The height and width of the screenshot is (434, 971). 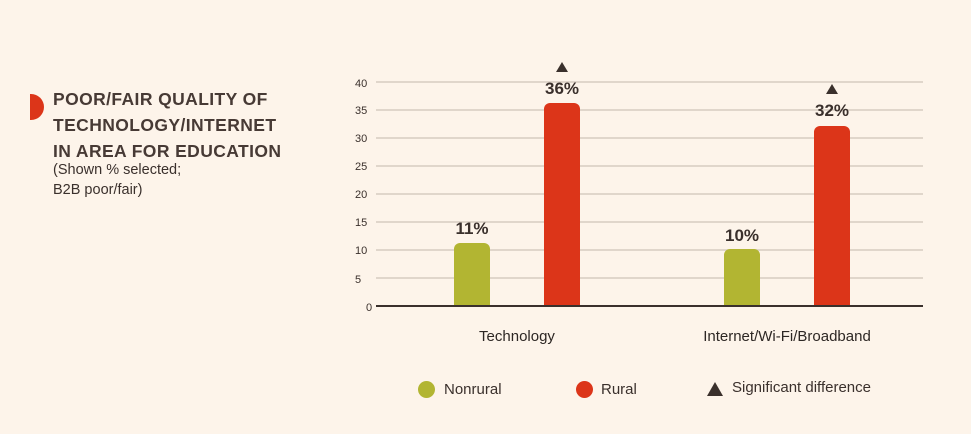 I want to click on bar-value-label: 10%, so click(x=742, y=235).